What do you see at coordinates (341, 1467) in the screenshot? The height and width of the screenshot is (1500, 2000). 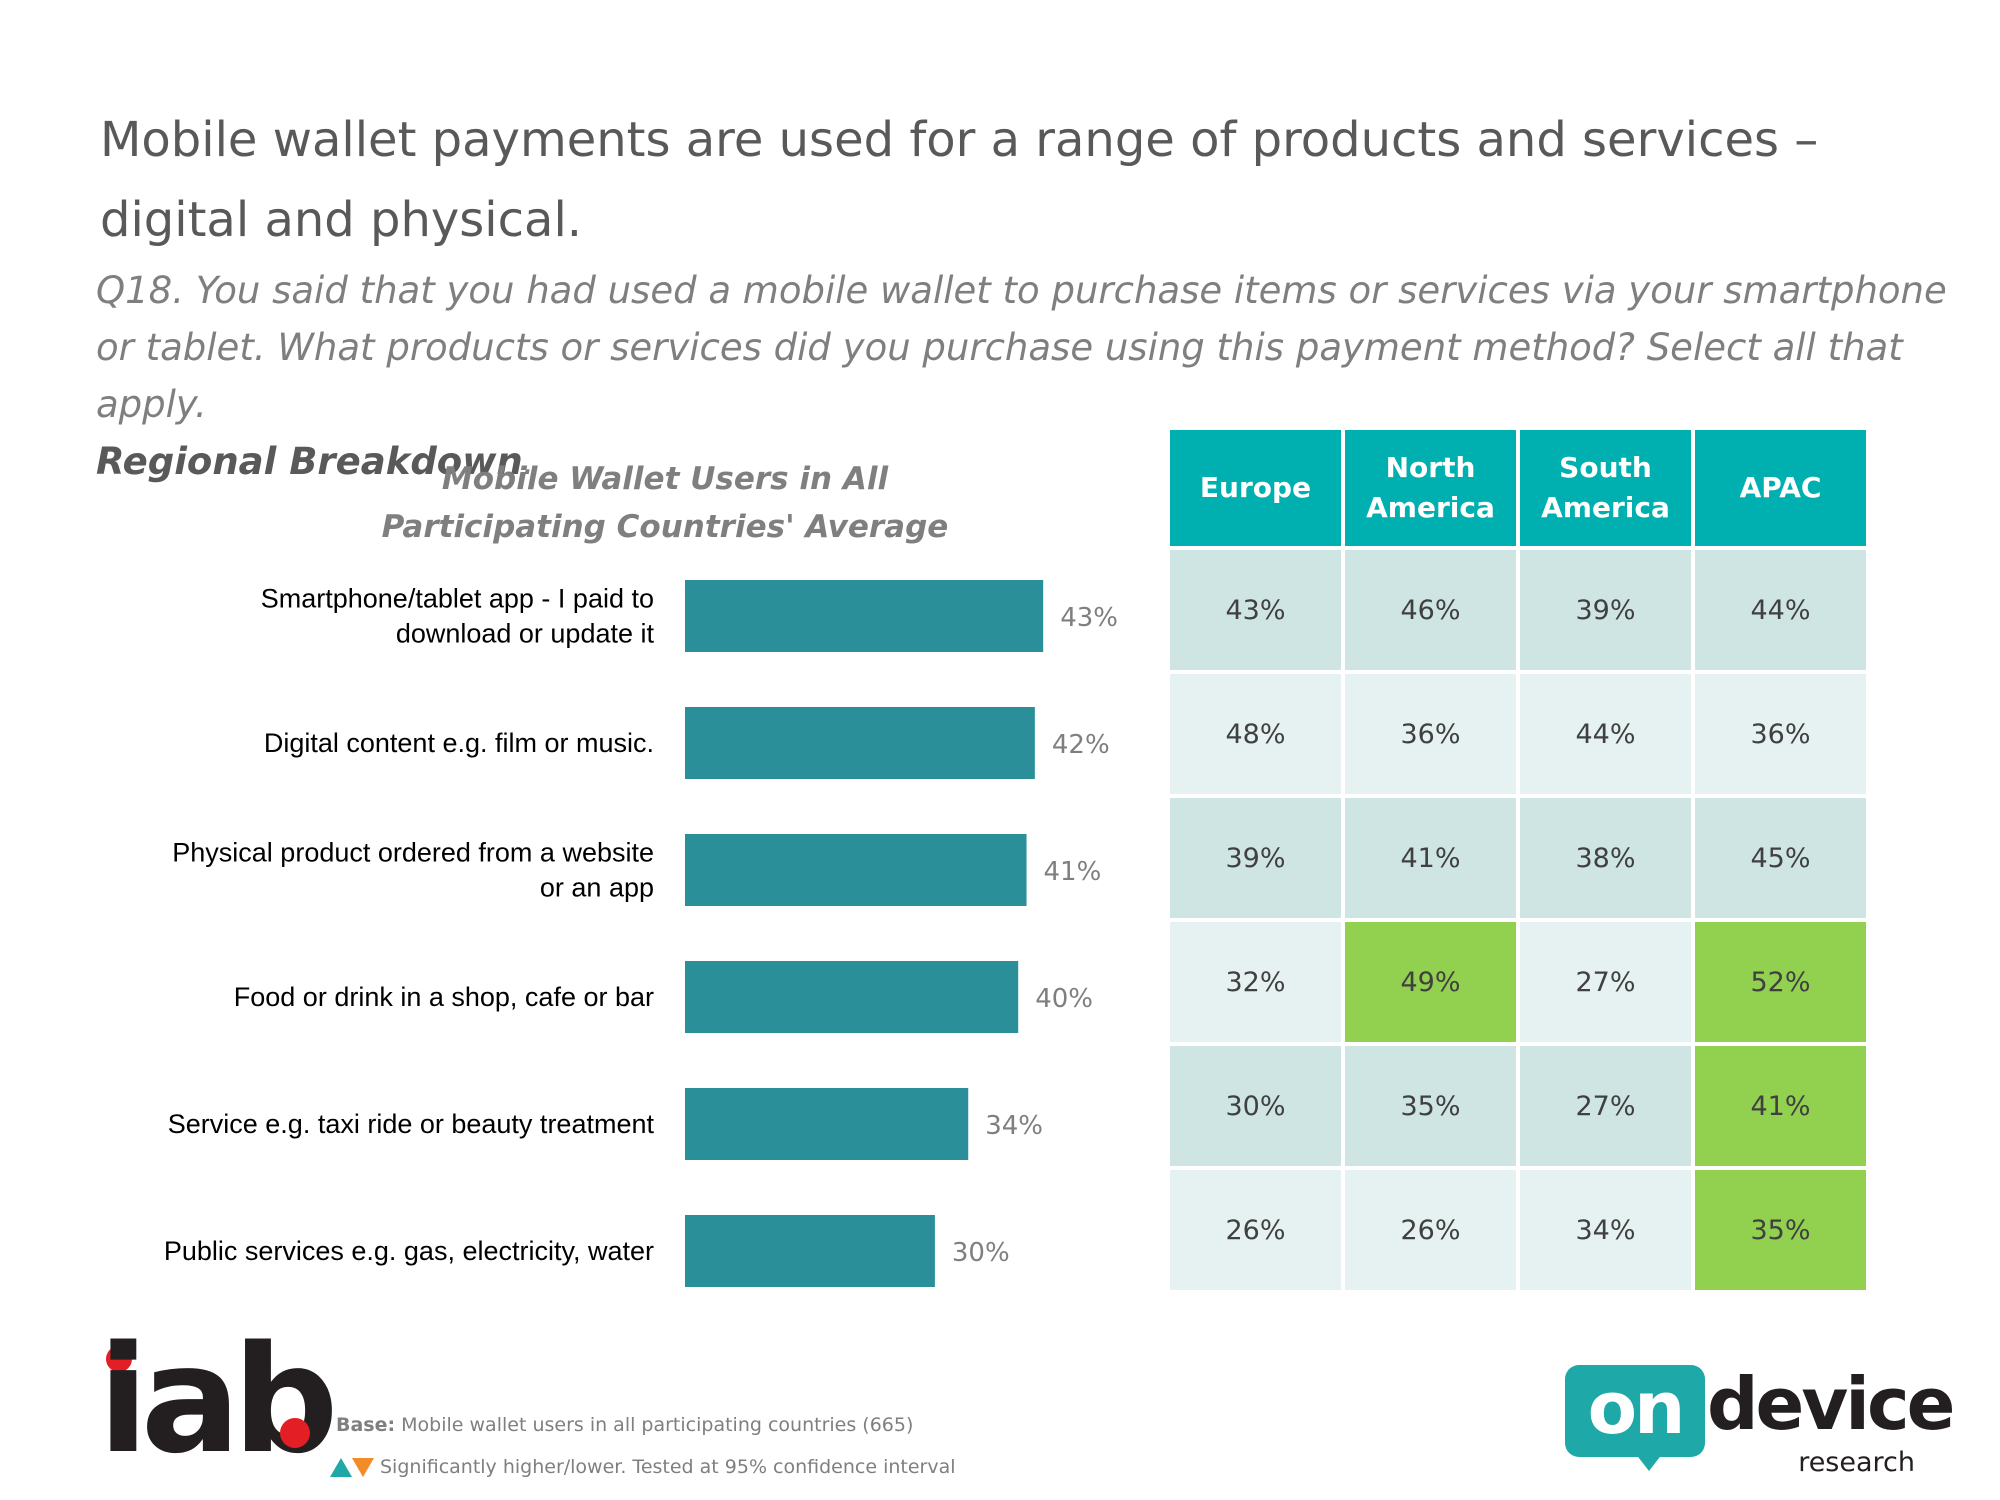 I see `triangle-up-icon` at bounding box center [341, 1467].